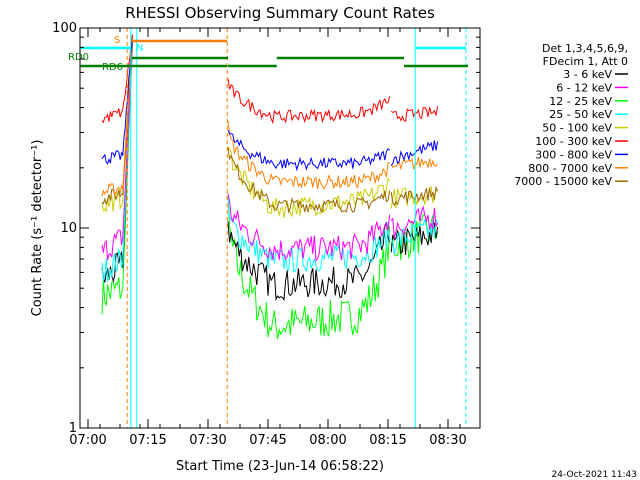  I want to click on x-tick-label: 07:45, so click(267, 440).